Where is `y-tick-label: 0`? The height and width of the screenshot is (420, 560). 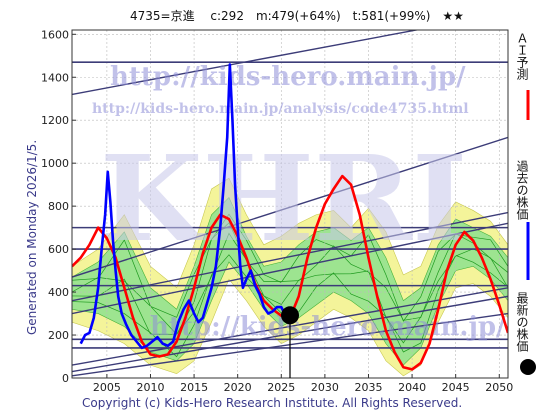 y-tick-label: 0 is located at coordinates (65, 378).